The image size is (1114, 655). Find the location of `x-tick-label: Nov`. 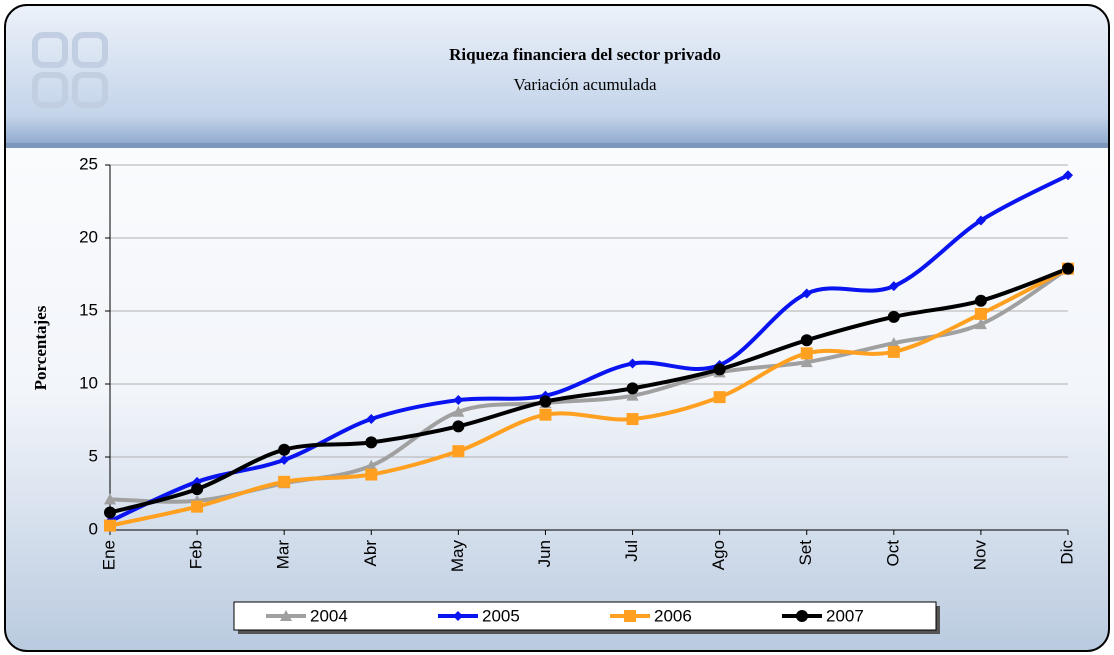

x-tick-label: Nov is located at coordinates (979, 555).